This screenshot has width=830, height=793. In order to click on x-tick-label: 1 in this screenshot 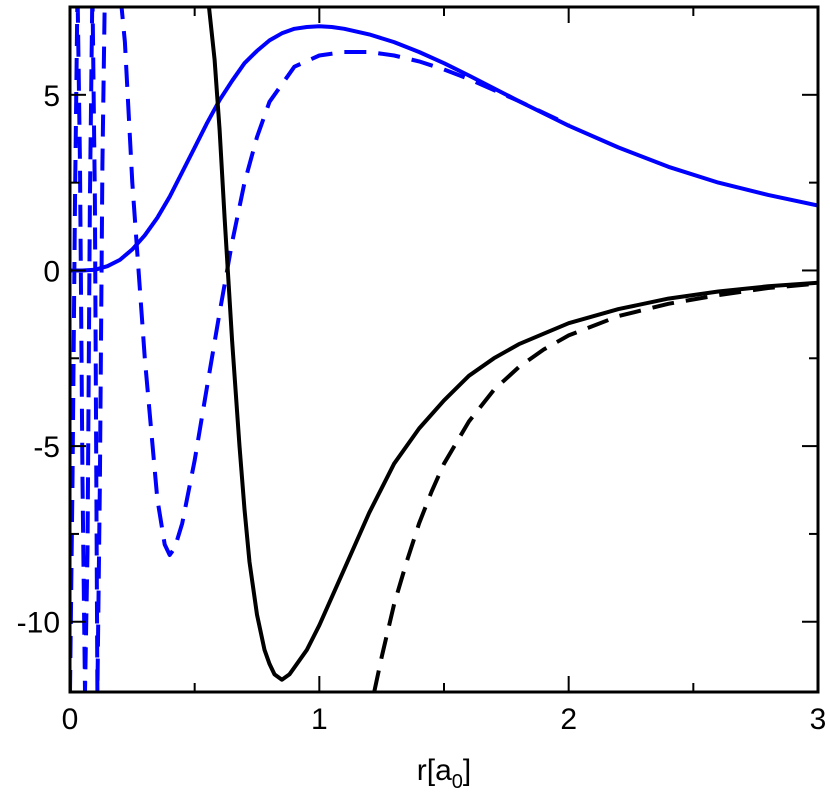, I will do `click(319, 719)`.